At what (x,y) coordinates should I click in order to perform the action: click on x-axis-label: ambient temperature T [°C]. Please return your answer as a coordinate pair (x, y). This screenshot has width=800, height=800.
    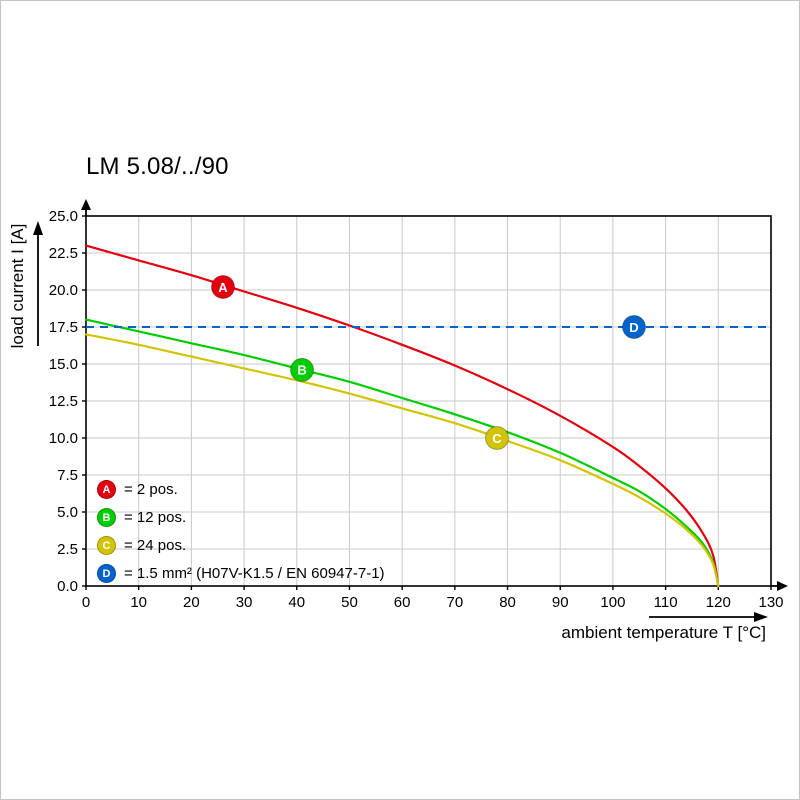
    Looking at the image, I should click on (663, 632).